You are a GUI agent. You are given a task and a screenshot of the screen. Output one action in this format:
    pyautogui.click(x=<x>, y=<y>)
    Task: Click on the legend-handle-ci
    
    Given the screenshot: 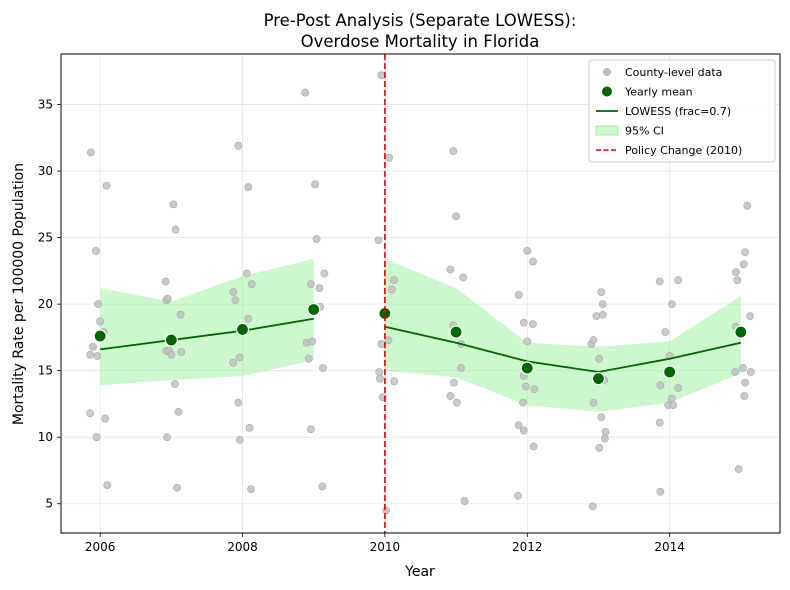 What is the action you would take?
    pyautogui.click(x=607, y=130)
    